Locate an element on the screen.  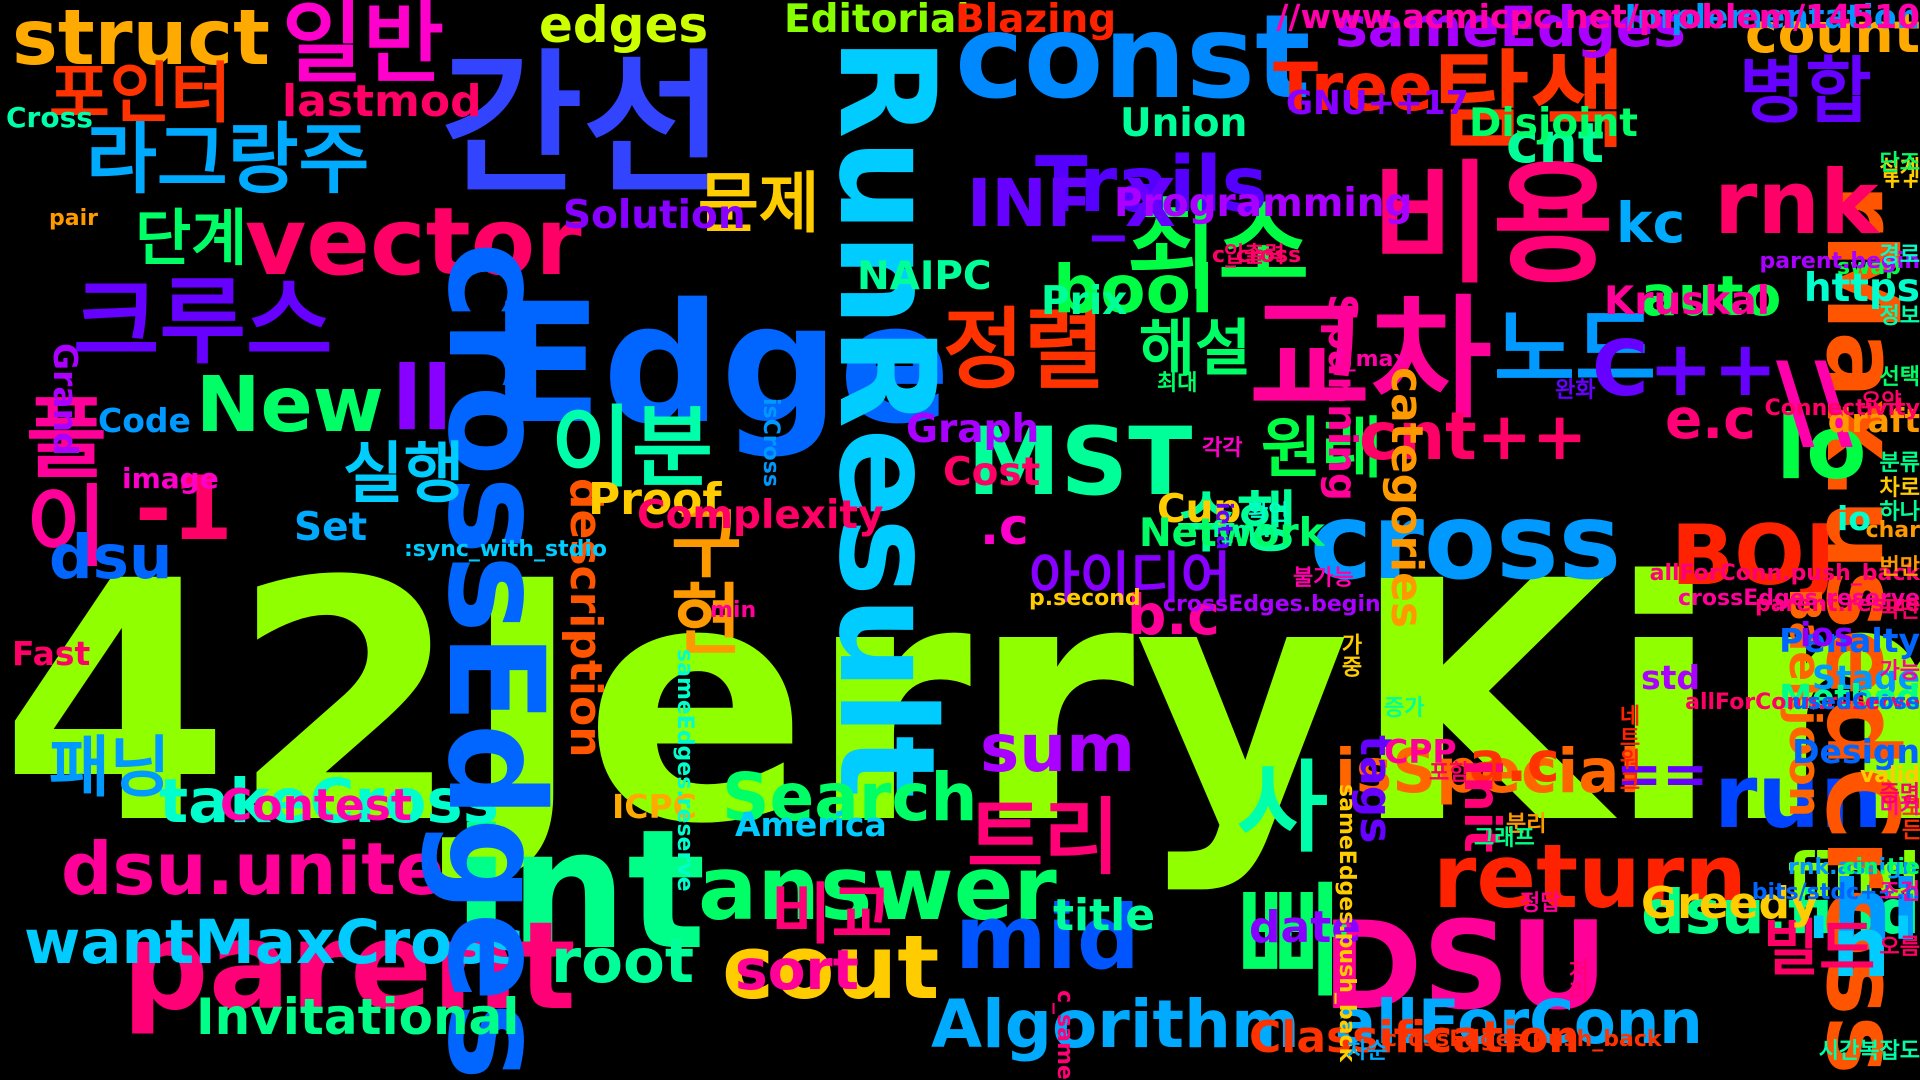
cloud-word: allForConn.reserve is located at coordinates (1802, 702).